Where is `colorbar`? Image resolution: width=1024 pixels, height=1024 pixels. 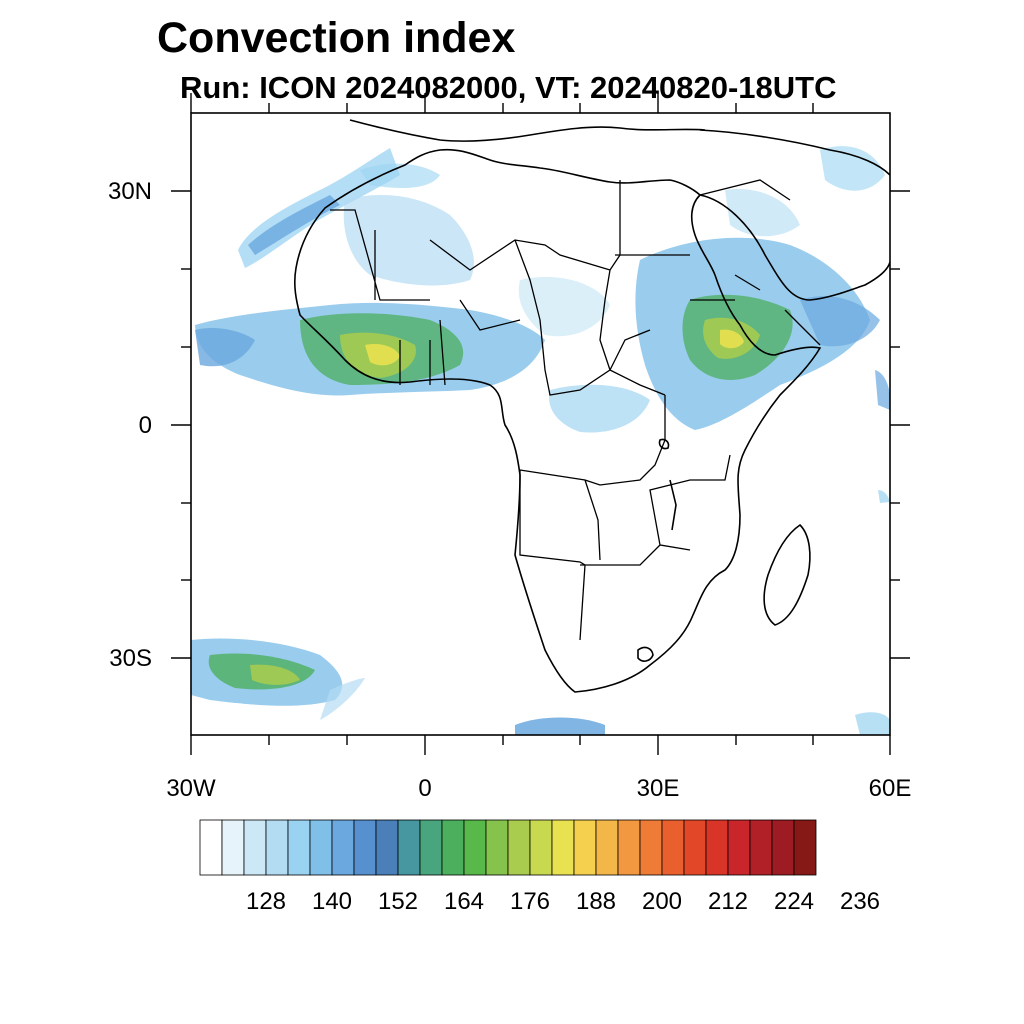
colorbar is located at coordinates (508, 847).